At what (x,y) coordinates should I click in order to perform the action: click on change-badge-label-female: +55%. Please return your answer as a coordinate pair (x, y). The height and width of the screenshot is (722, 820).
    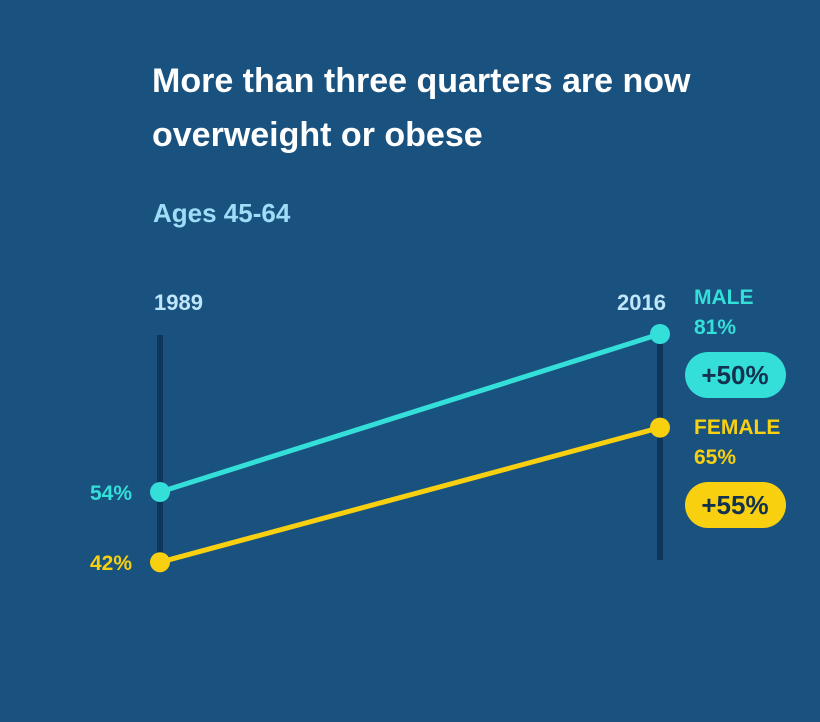
    Looking at the image, I should click on (734, 505).